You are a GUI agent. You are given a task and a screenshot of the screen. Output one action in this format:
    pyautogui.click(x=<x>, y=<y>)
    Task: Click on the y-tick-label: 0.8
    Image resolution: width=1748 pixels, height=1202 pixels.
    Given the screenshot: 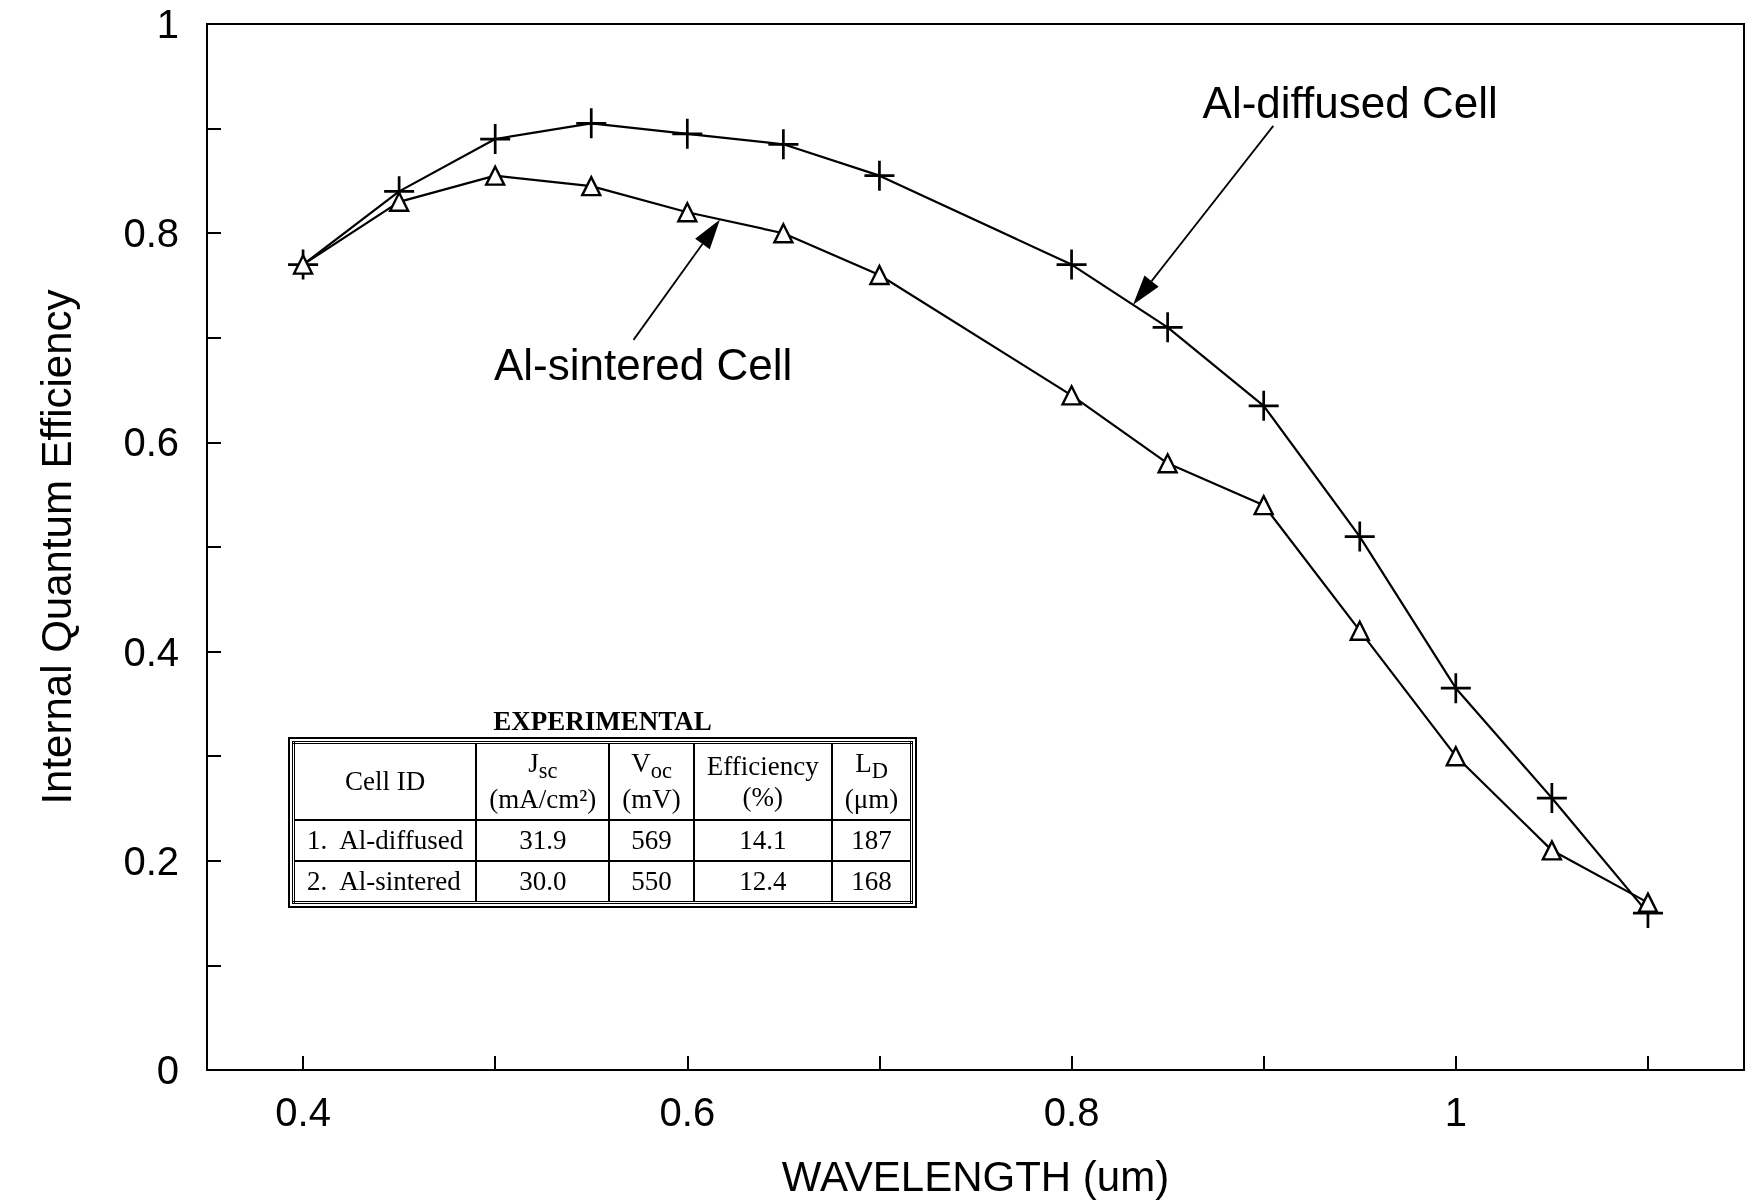 What is the action you would take?
    pyautogui.click(x=151, y=233)
    